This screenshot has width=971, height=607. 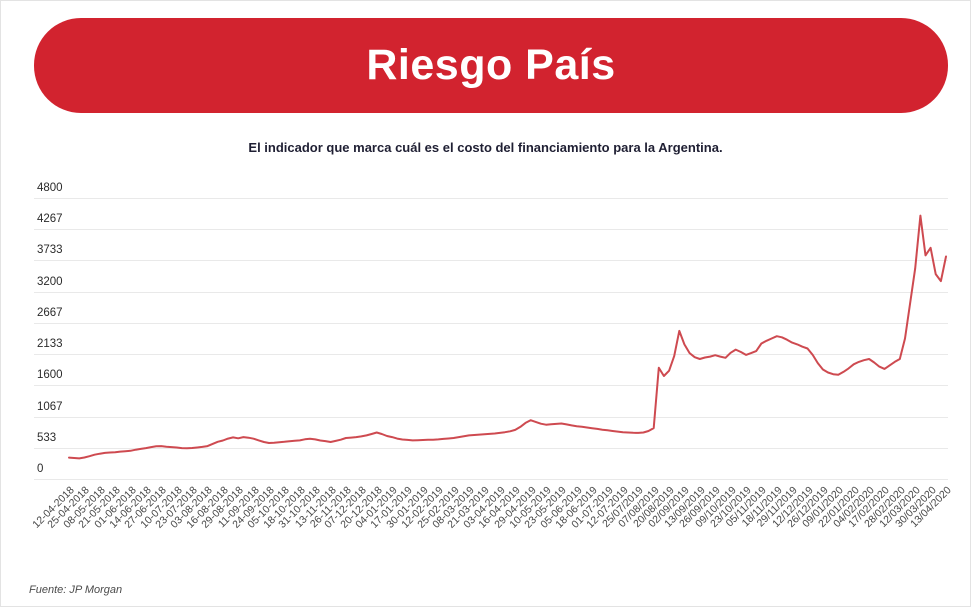 What do you see at coordinates (50, 188) in the screenshot?
I see `y-axis-label: 4800` at bounding box center [50, 188].